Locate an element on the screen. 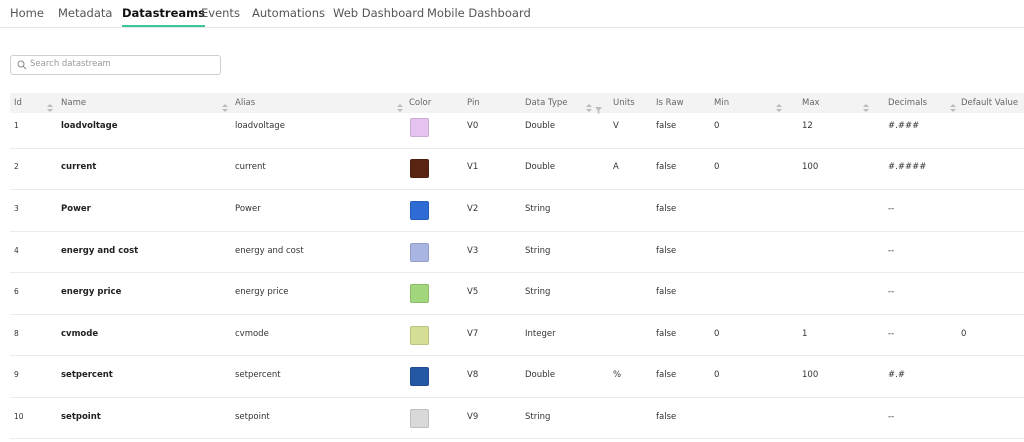 Image resolution: width=1024 pixels, height=442 pixels. search-icon is located at coordinates (22, 65).